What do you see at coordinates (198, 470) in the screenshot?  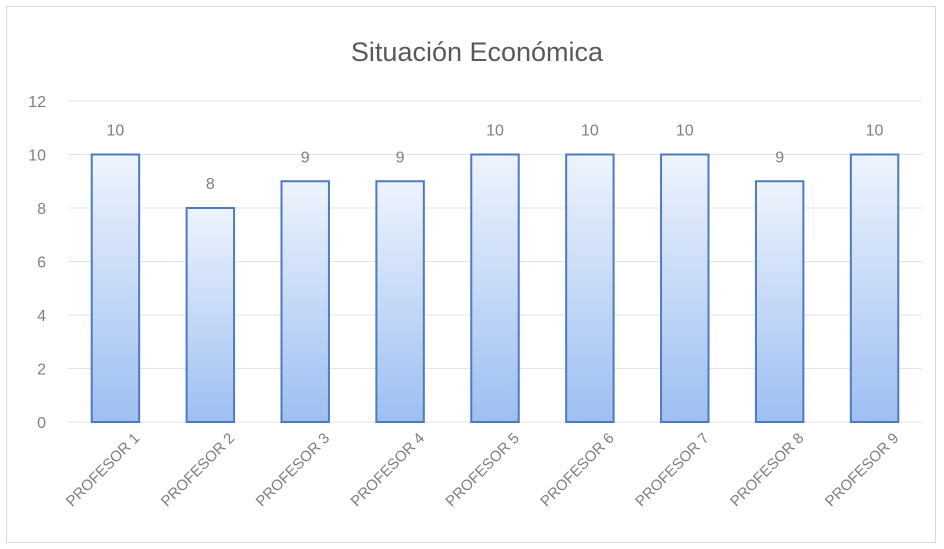 I see `category-label: PROFESOR 2` at bounding box center [198, 470].